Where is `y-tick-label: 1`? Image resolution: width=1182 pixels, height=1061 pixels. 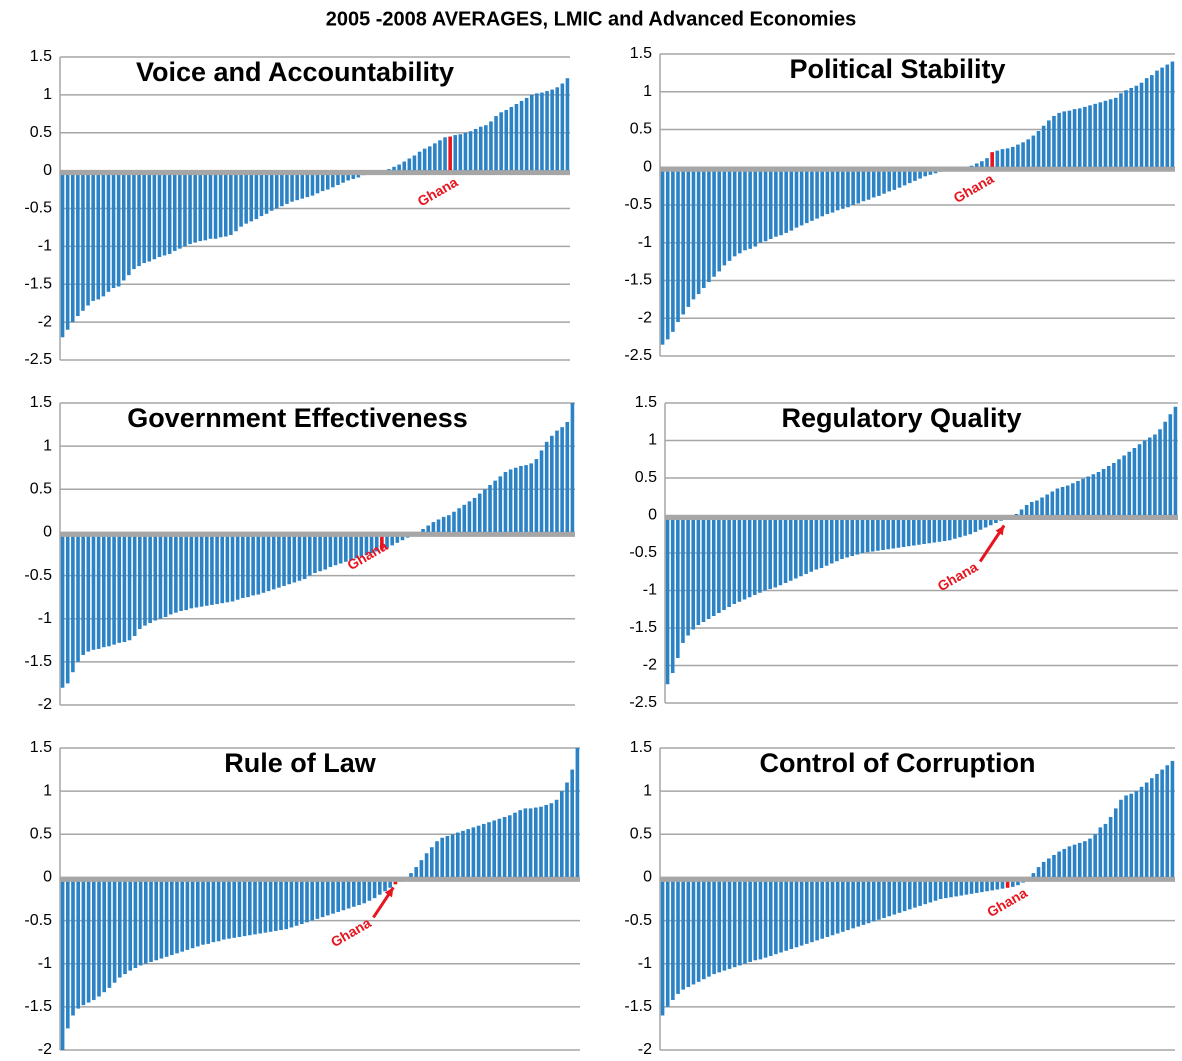
y-tick-label: 1 is located at coordinates (647, 91).